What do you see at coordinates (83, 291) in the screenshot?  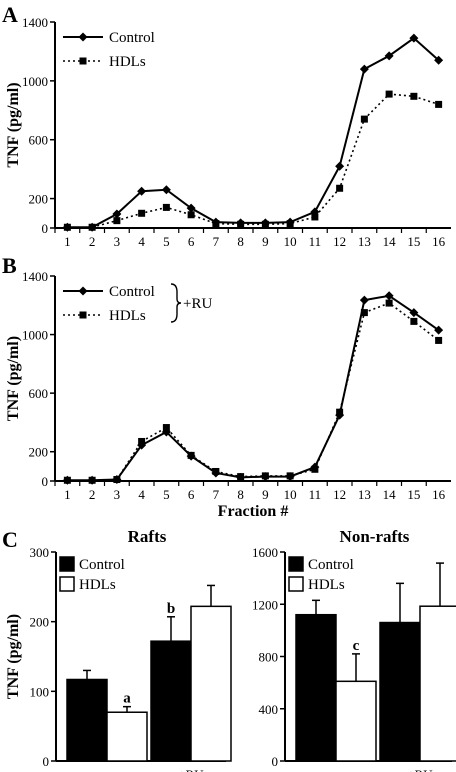 I see `legend-marker-control` at bounding box center [83, 291].